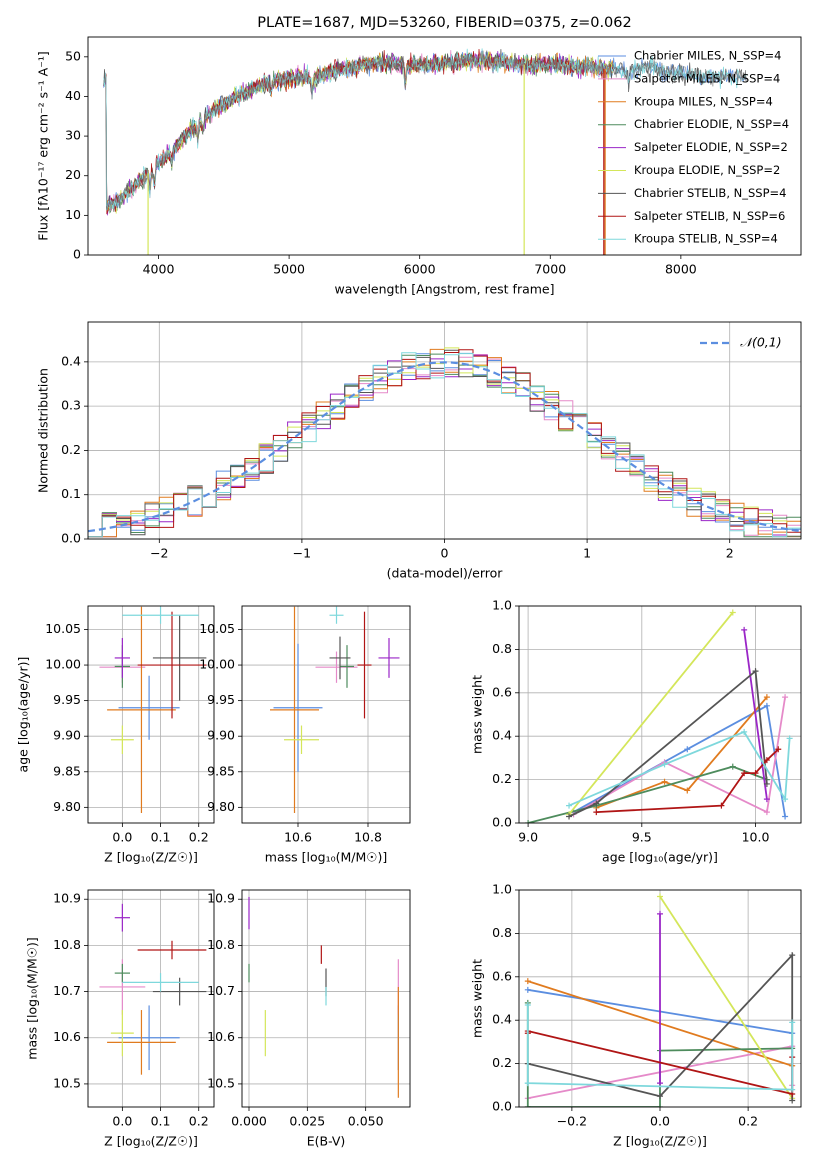 The height and width of the screenshot is (1170, 819). Describe the element at coordinates (358, 132) in the screenshot. I see `spectrum-line-kroupa_elodie` at that location.